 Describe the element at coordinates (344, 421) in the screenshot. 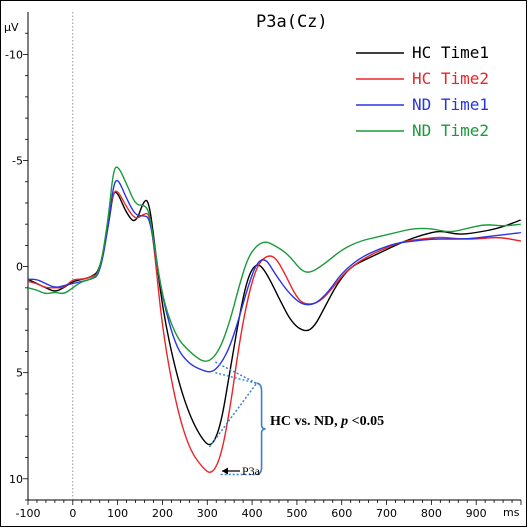

I see `p-symbol: p` at that location.